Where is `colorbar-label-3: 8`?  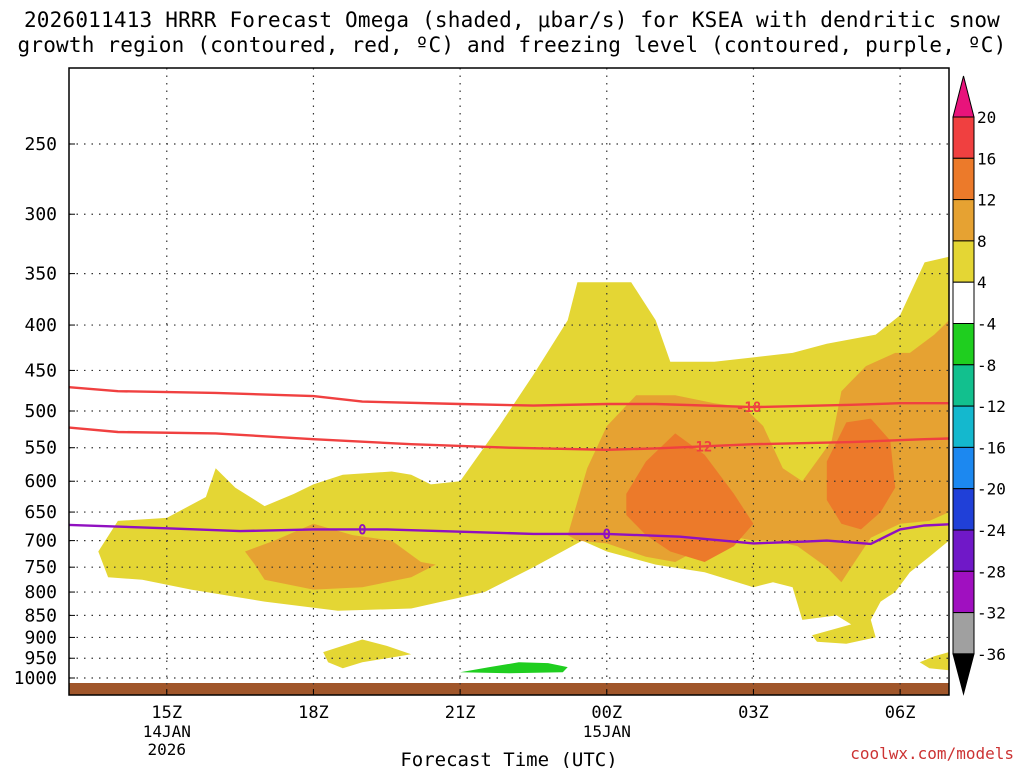 colorbar-label-3: 8 is located at coordinates (982, 241).